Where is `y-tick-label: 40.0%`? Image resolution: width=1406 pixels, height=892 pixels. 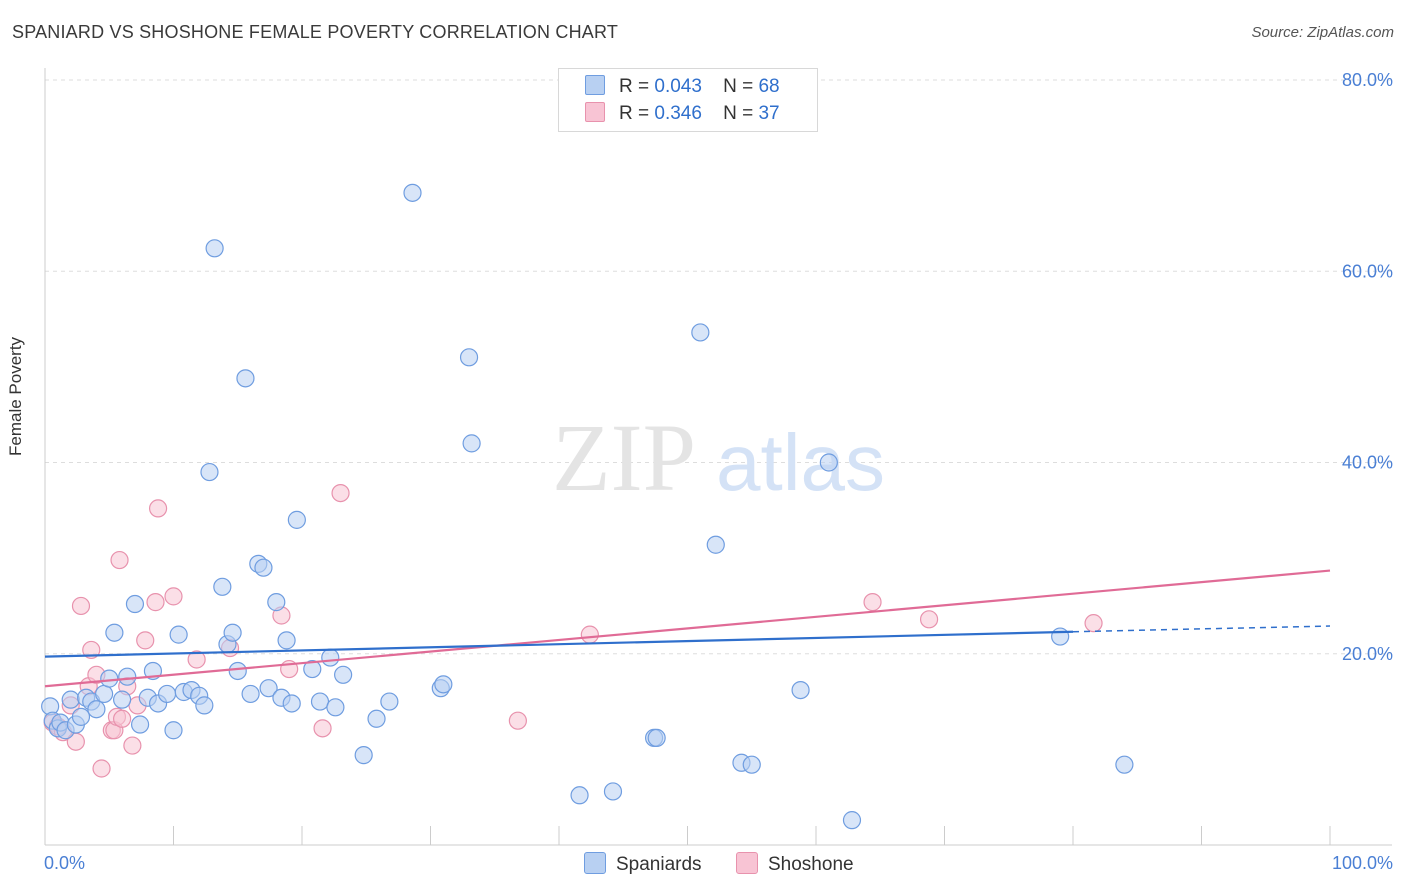
y-tick-label: 40.0% is located at coordinates (1367, 463).